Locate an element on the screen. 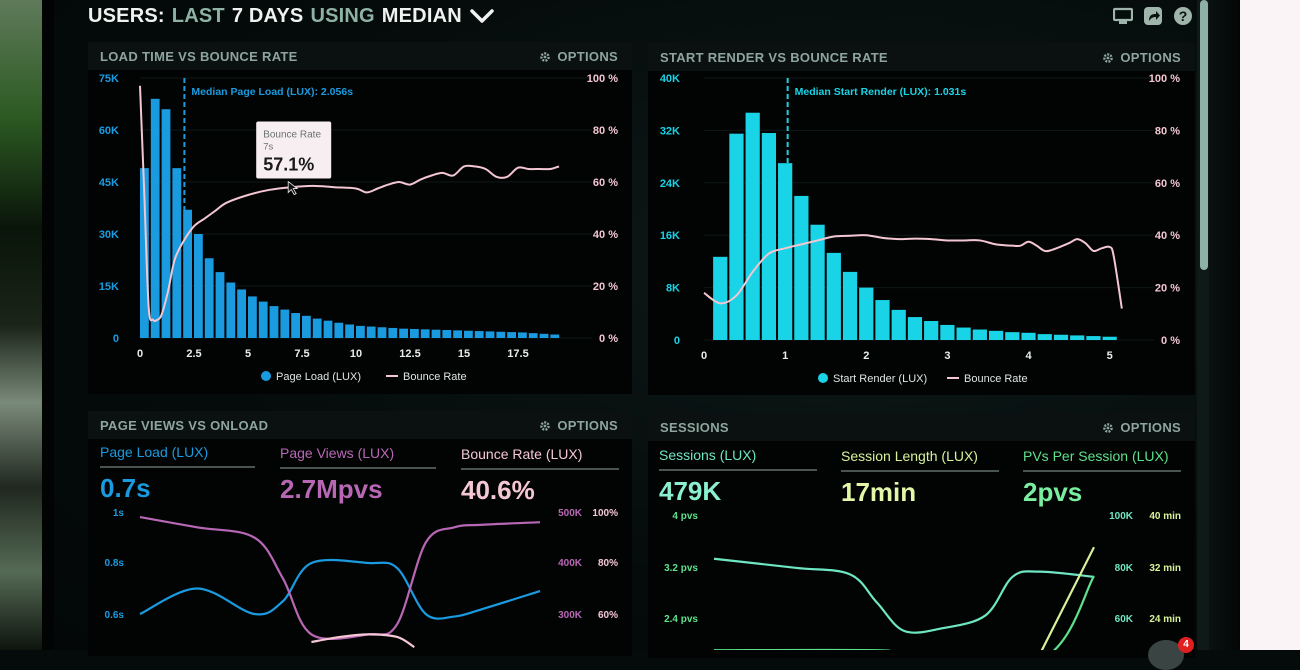  background-wall is located at coordinates (1270, 325).